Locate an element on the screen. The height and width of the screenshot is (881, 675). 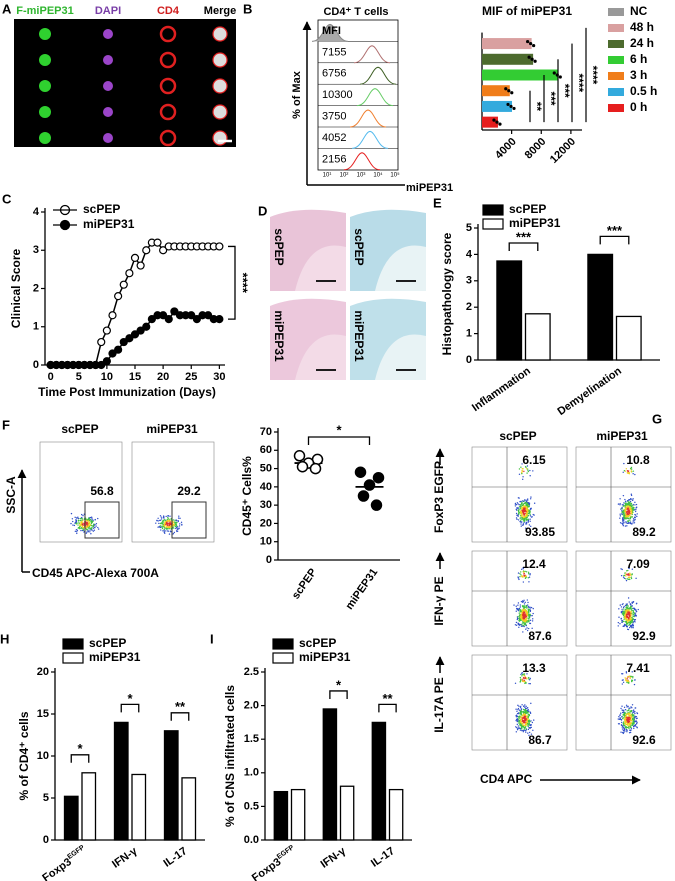
cell-merge is located at coordinates (220, 60).